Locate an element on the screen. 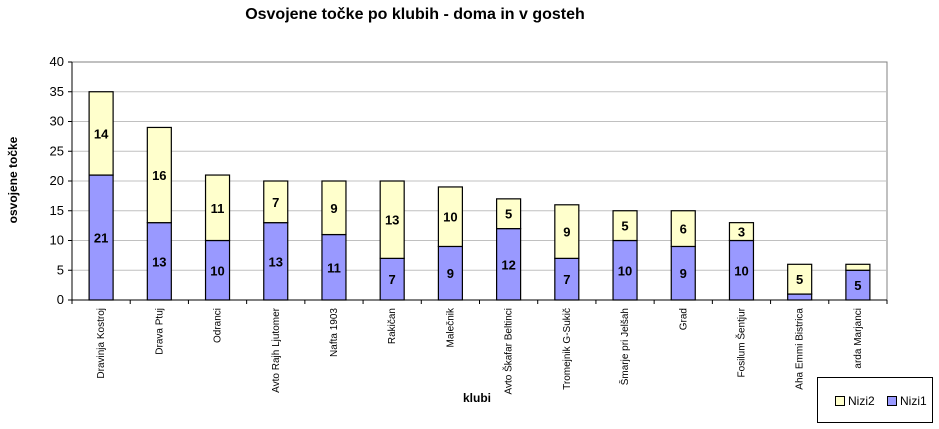  y-tick-label: 15 is located at coordinates (57, 210).